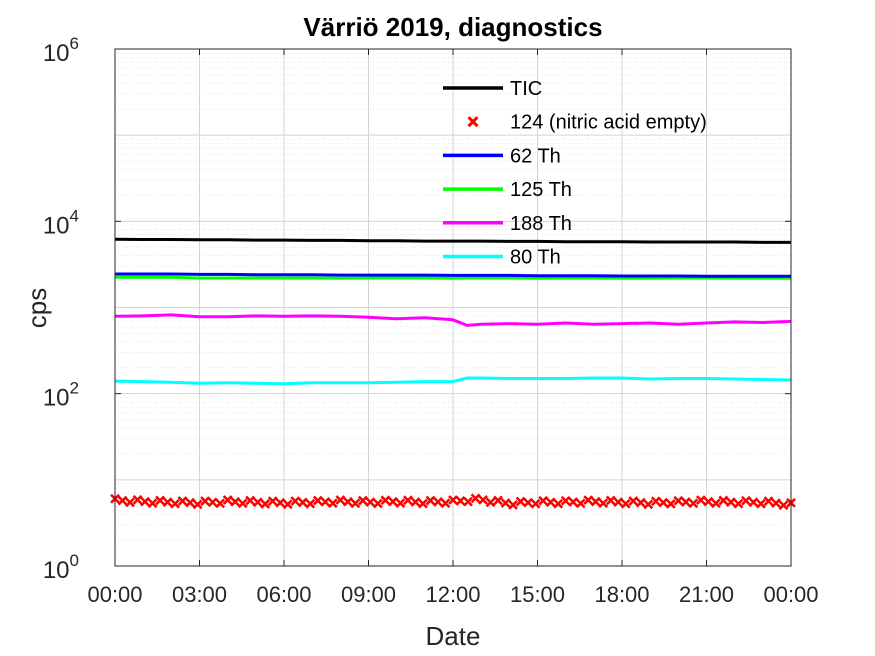 This screenshot has width=875, height=656. Describe the element at coordinates (199, 594) in the screenshot. I see `x-tick-label: 03:00` at that location.